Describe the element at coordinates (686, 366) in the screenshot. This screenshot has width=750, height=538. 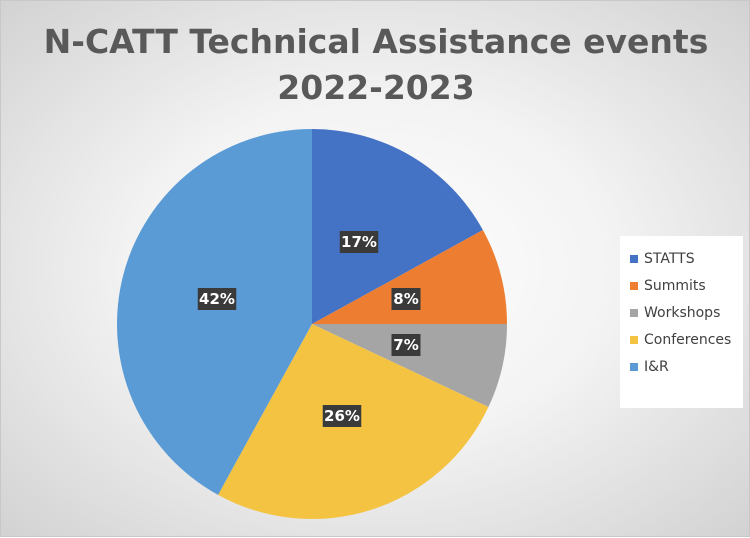
I see `legend-item-i-and-r: I&R` at that location.